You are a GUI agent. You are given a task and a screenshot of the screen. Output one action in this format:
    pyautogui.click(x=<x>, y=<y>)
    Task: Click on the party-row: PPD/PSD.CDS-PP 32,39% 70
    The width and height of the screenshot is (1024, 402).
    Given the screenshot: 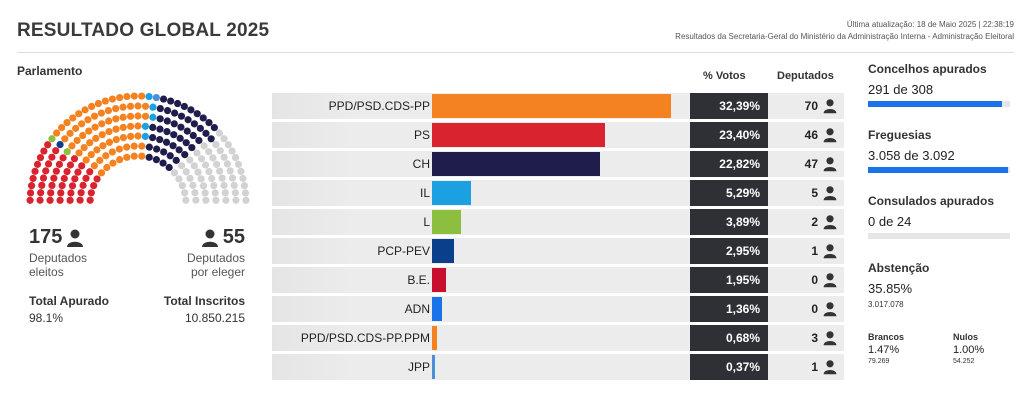 What is the action you would take?
    pyautogui.click(x=558, y=106)
    